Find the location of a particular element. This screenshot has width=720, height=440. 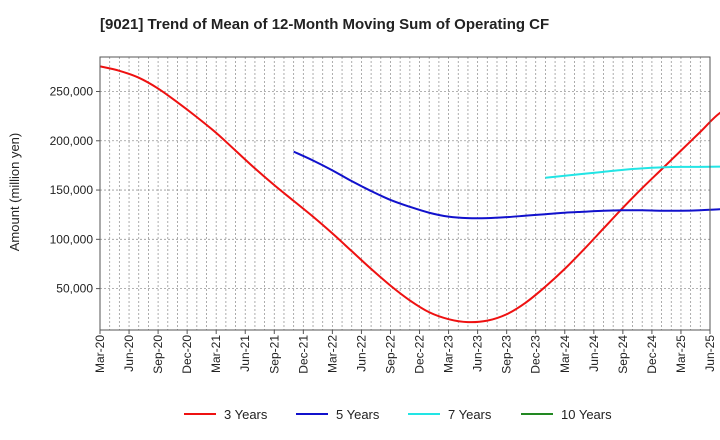

x-tick-label: Jun-25 is located at coordinates (710, 353).